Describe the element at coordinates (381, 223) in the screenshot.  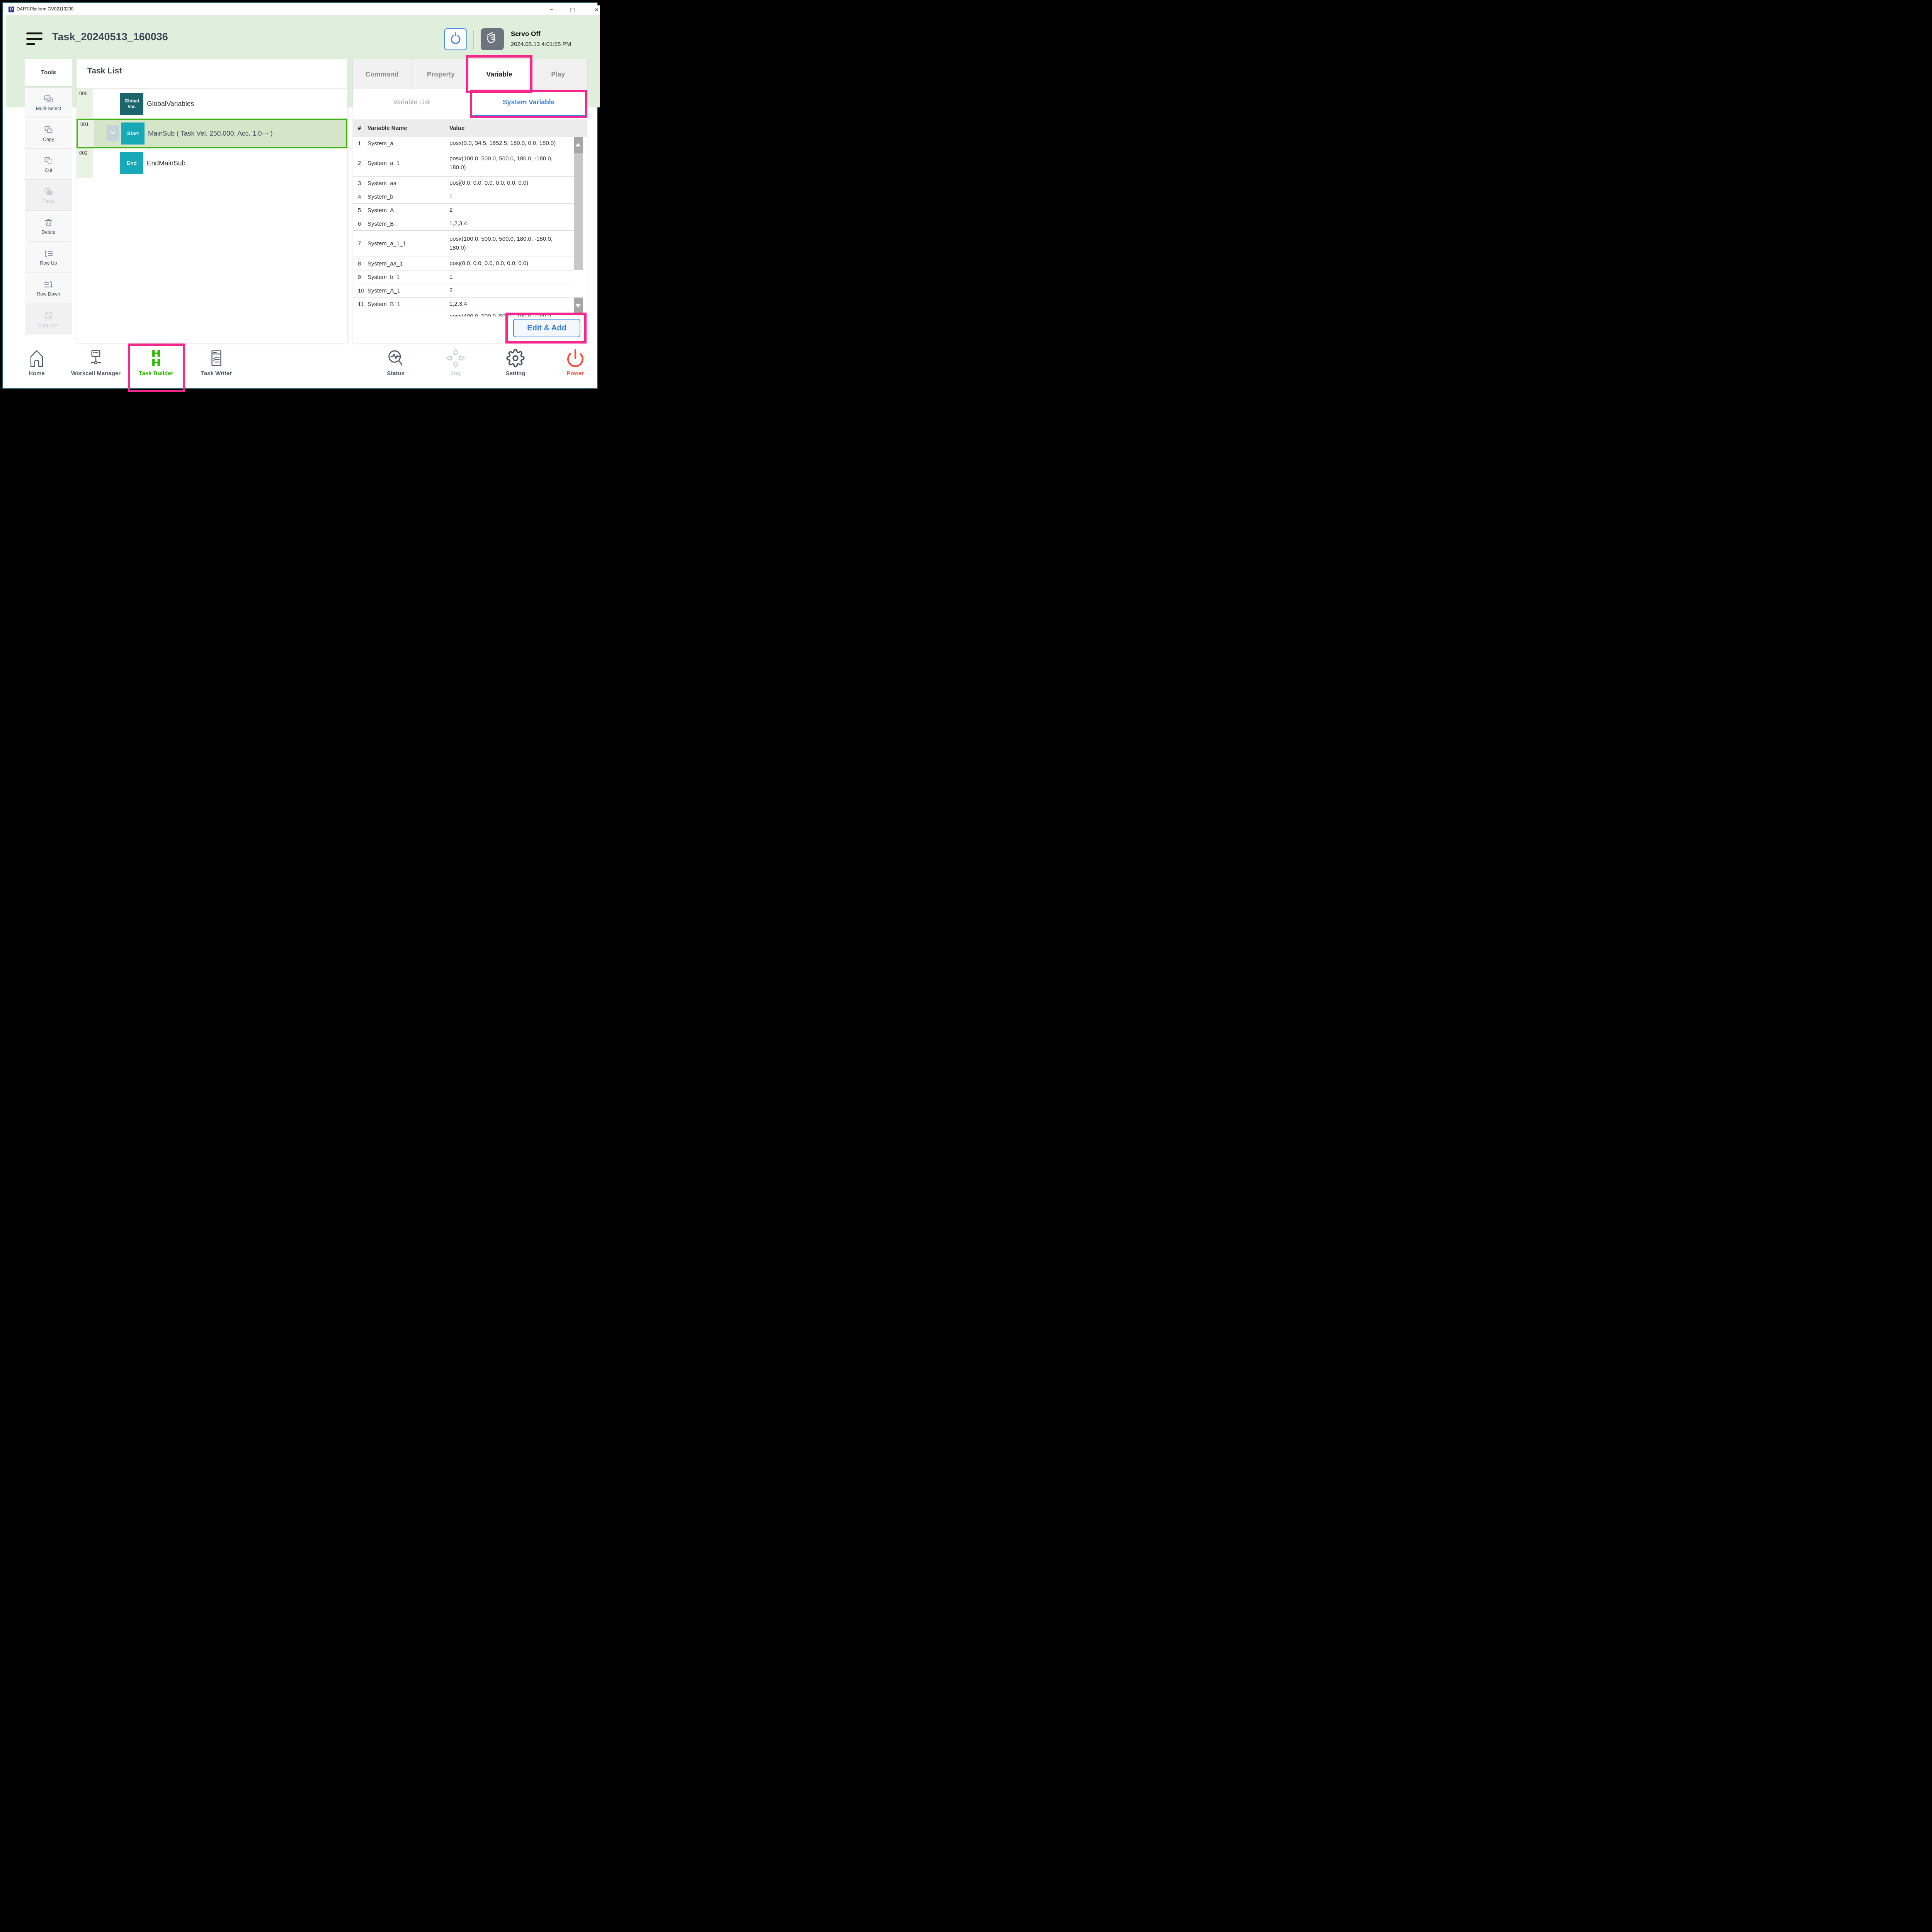
I see `variable-name: System_B` at that location.